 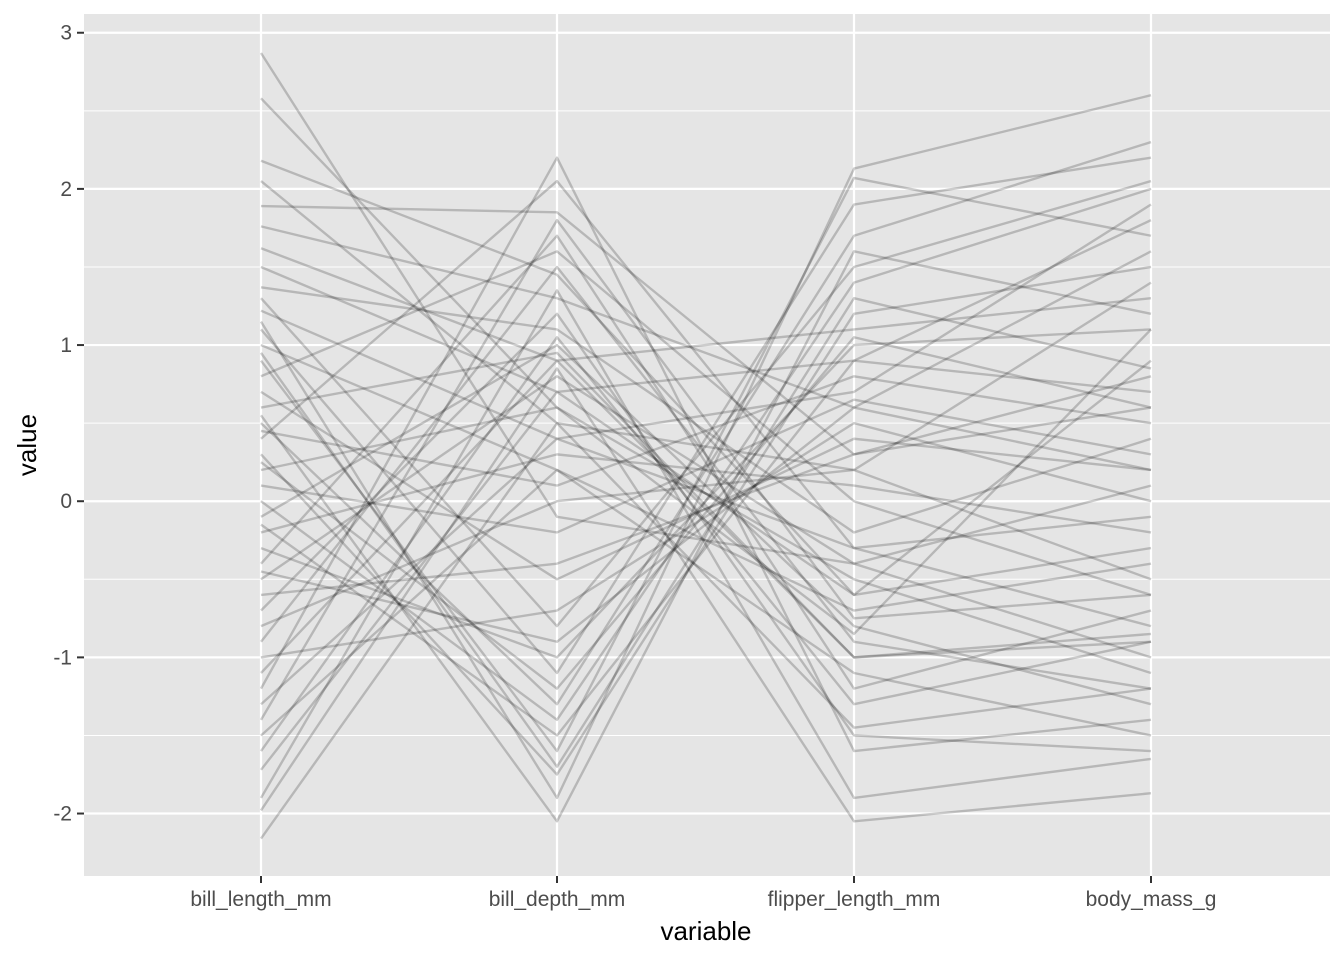 What do you see at coordinates (66, 501) in the screenshot?
I see `y-tick-label: 0` at bounding box center [66, 501].